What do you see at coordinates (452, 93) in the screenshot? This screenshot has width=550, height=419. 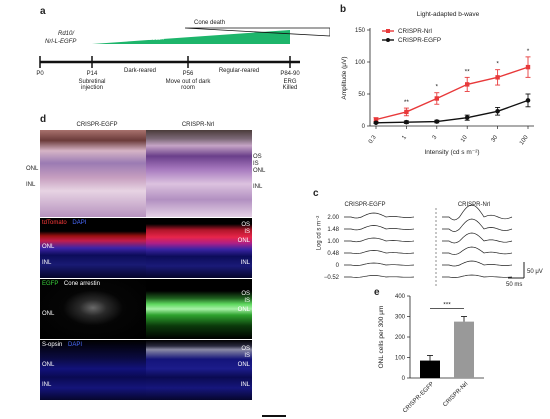 I see `chart-b-series-line` at bounding box center [452, 93].